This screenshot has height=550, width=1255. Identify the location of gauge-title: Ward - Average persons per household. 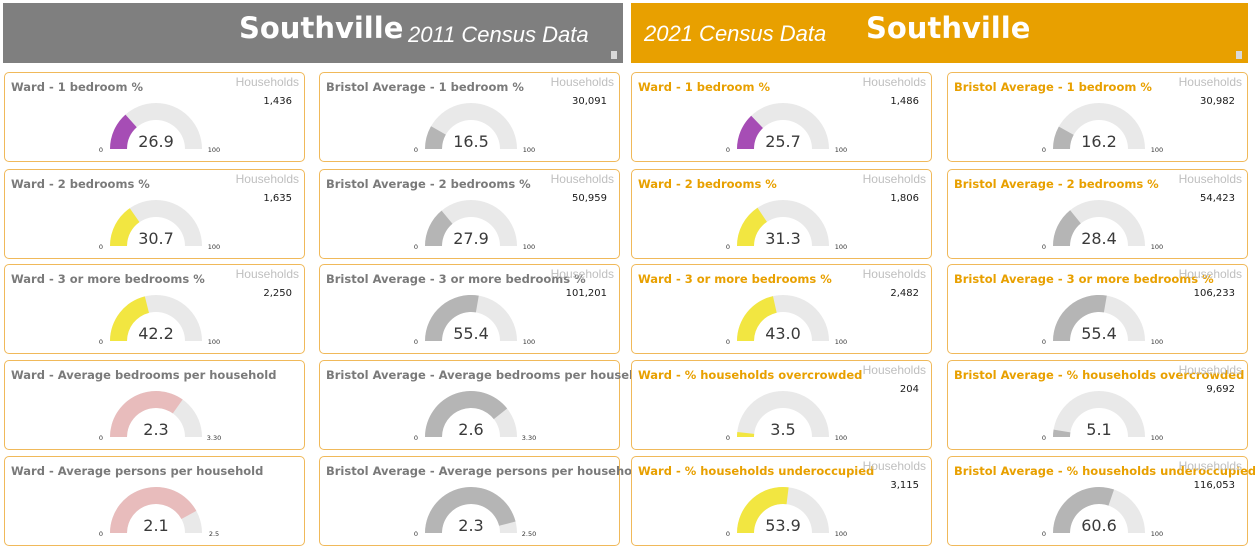
(137, 471).